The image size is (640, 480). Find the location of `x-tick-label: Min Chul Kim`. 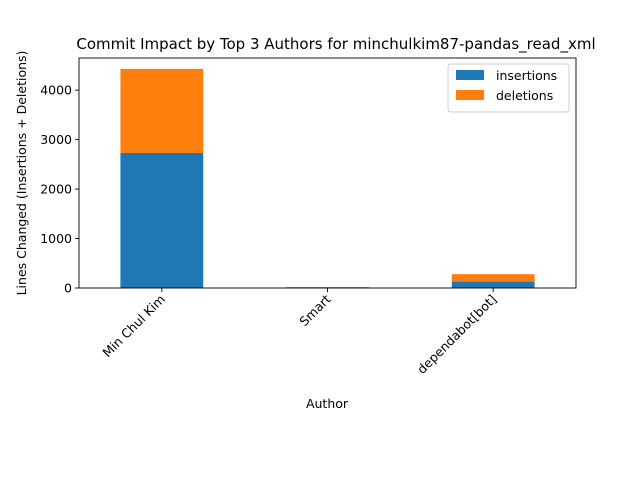

x-tick-label: Min Chul Kim is located at coordinates (133, 326).